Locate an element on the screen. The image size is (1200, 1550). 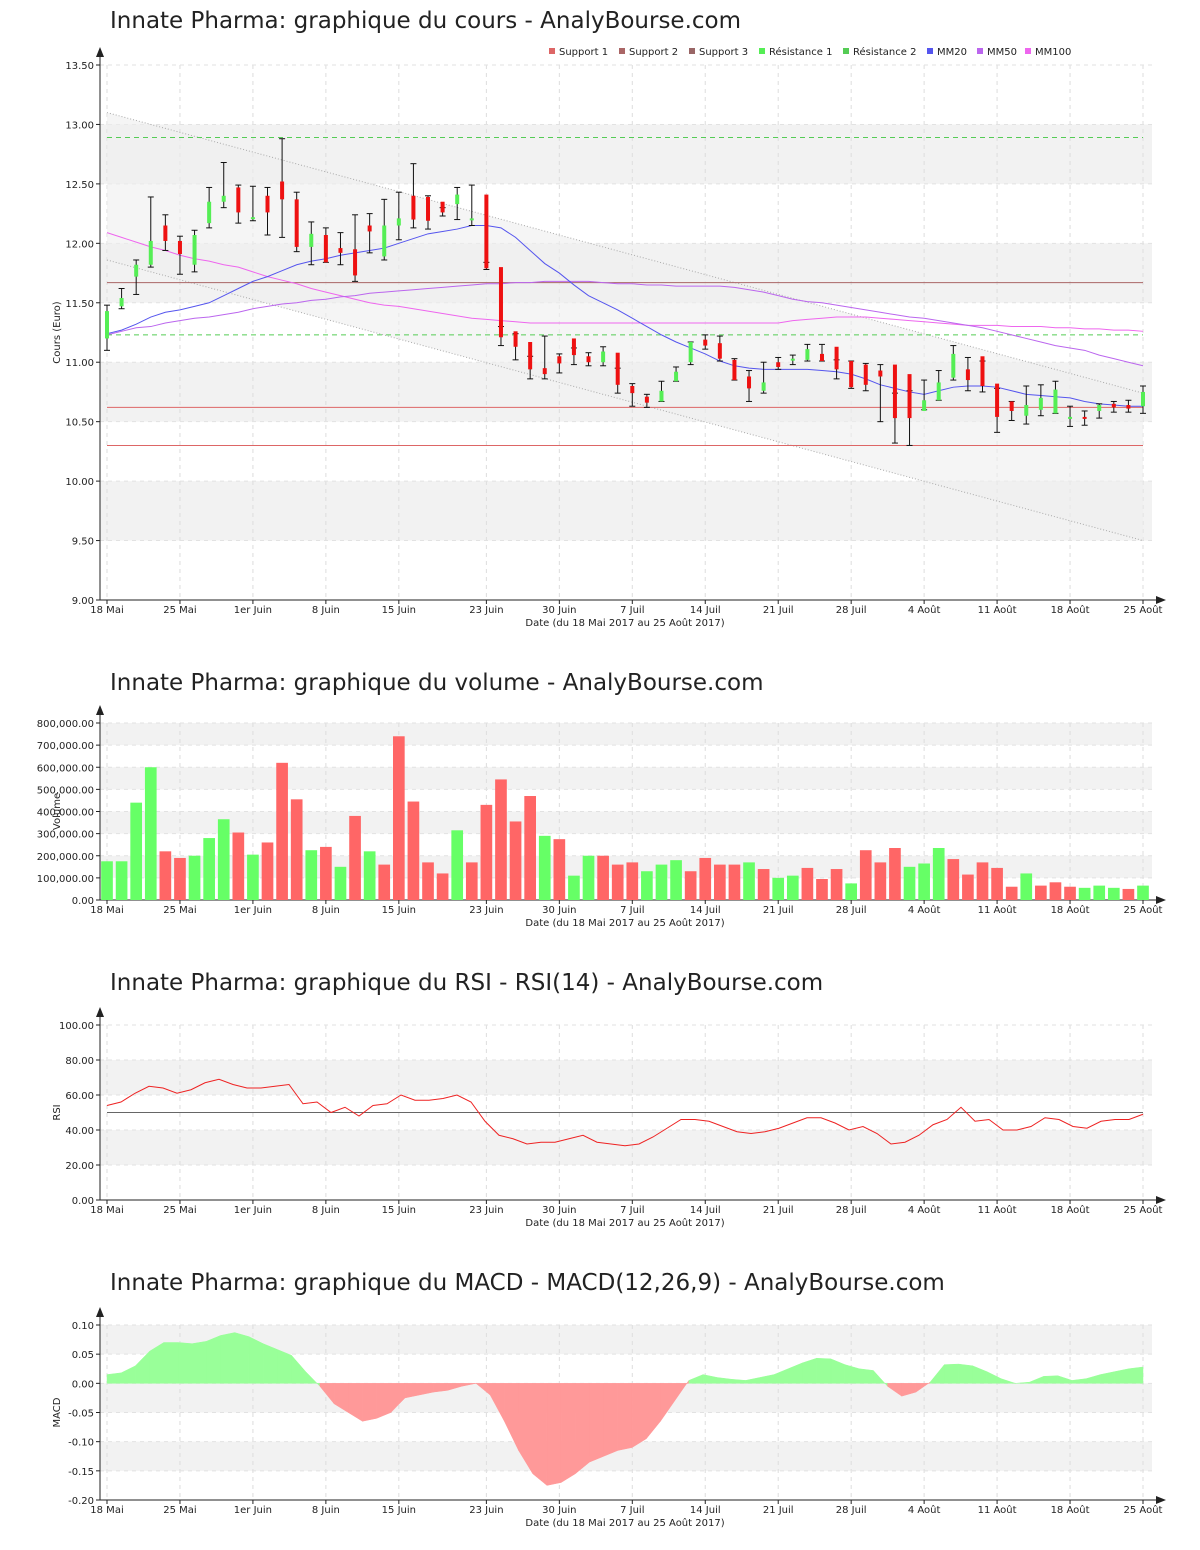
x-tick-label: 1er Juin is located at coordinates (253, 910).